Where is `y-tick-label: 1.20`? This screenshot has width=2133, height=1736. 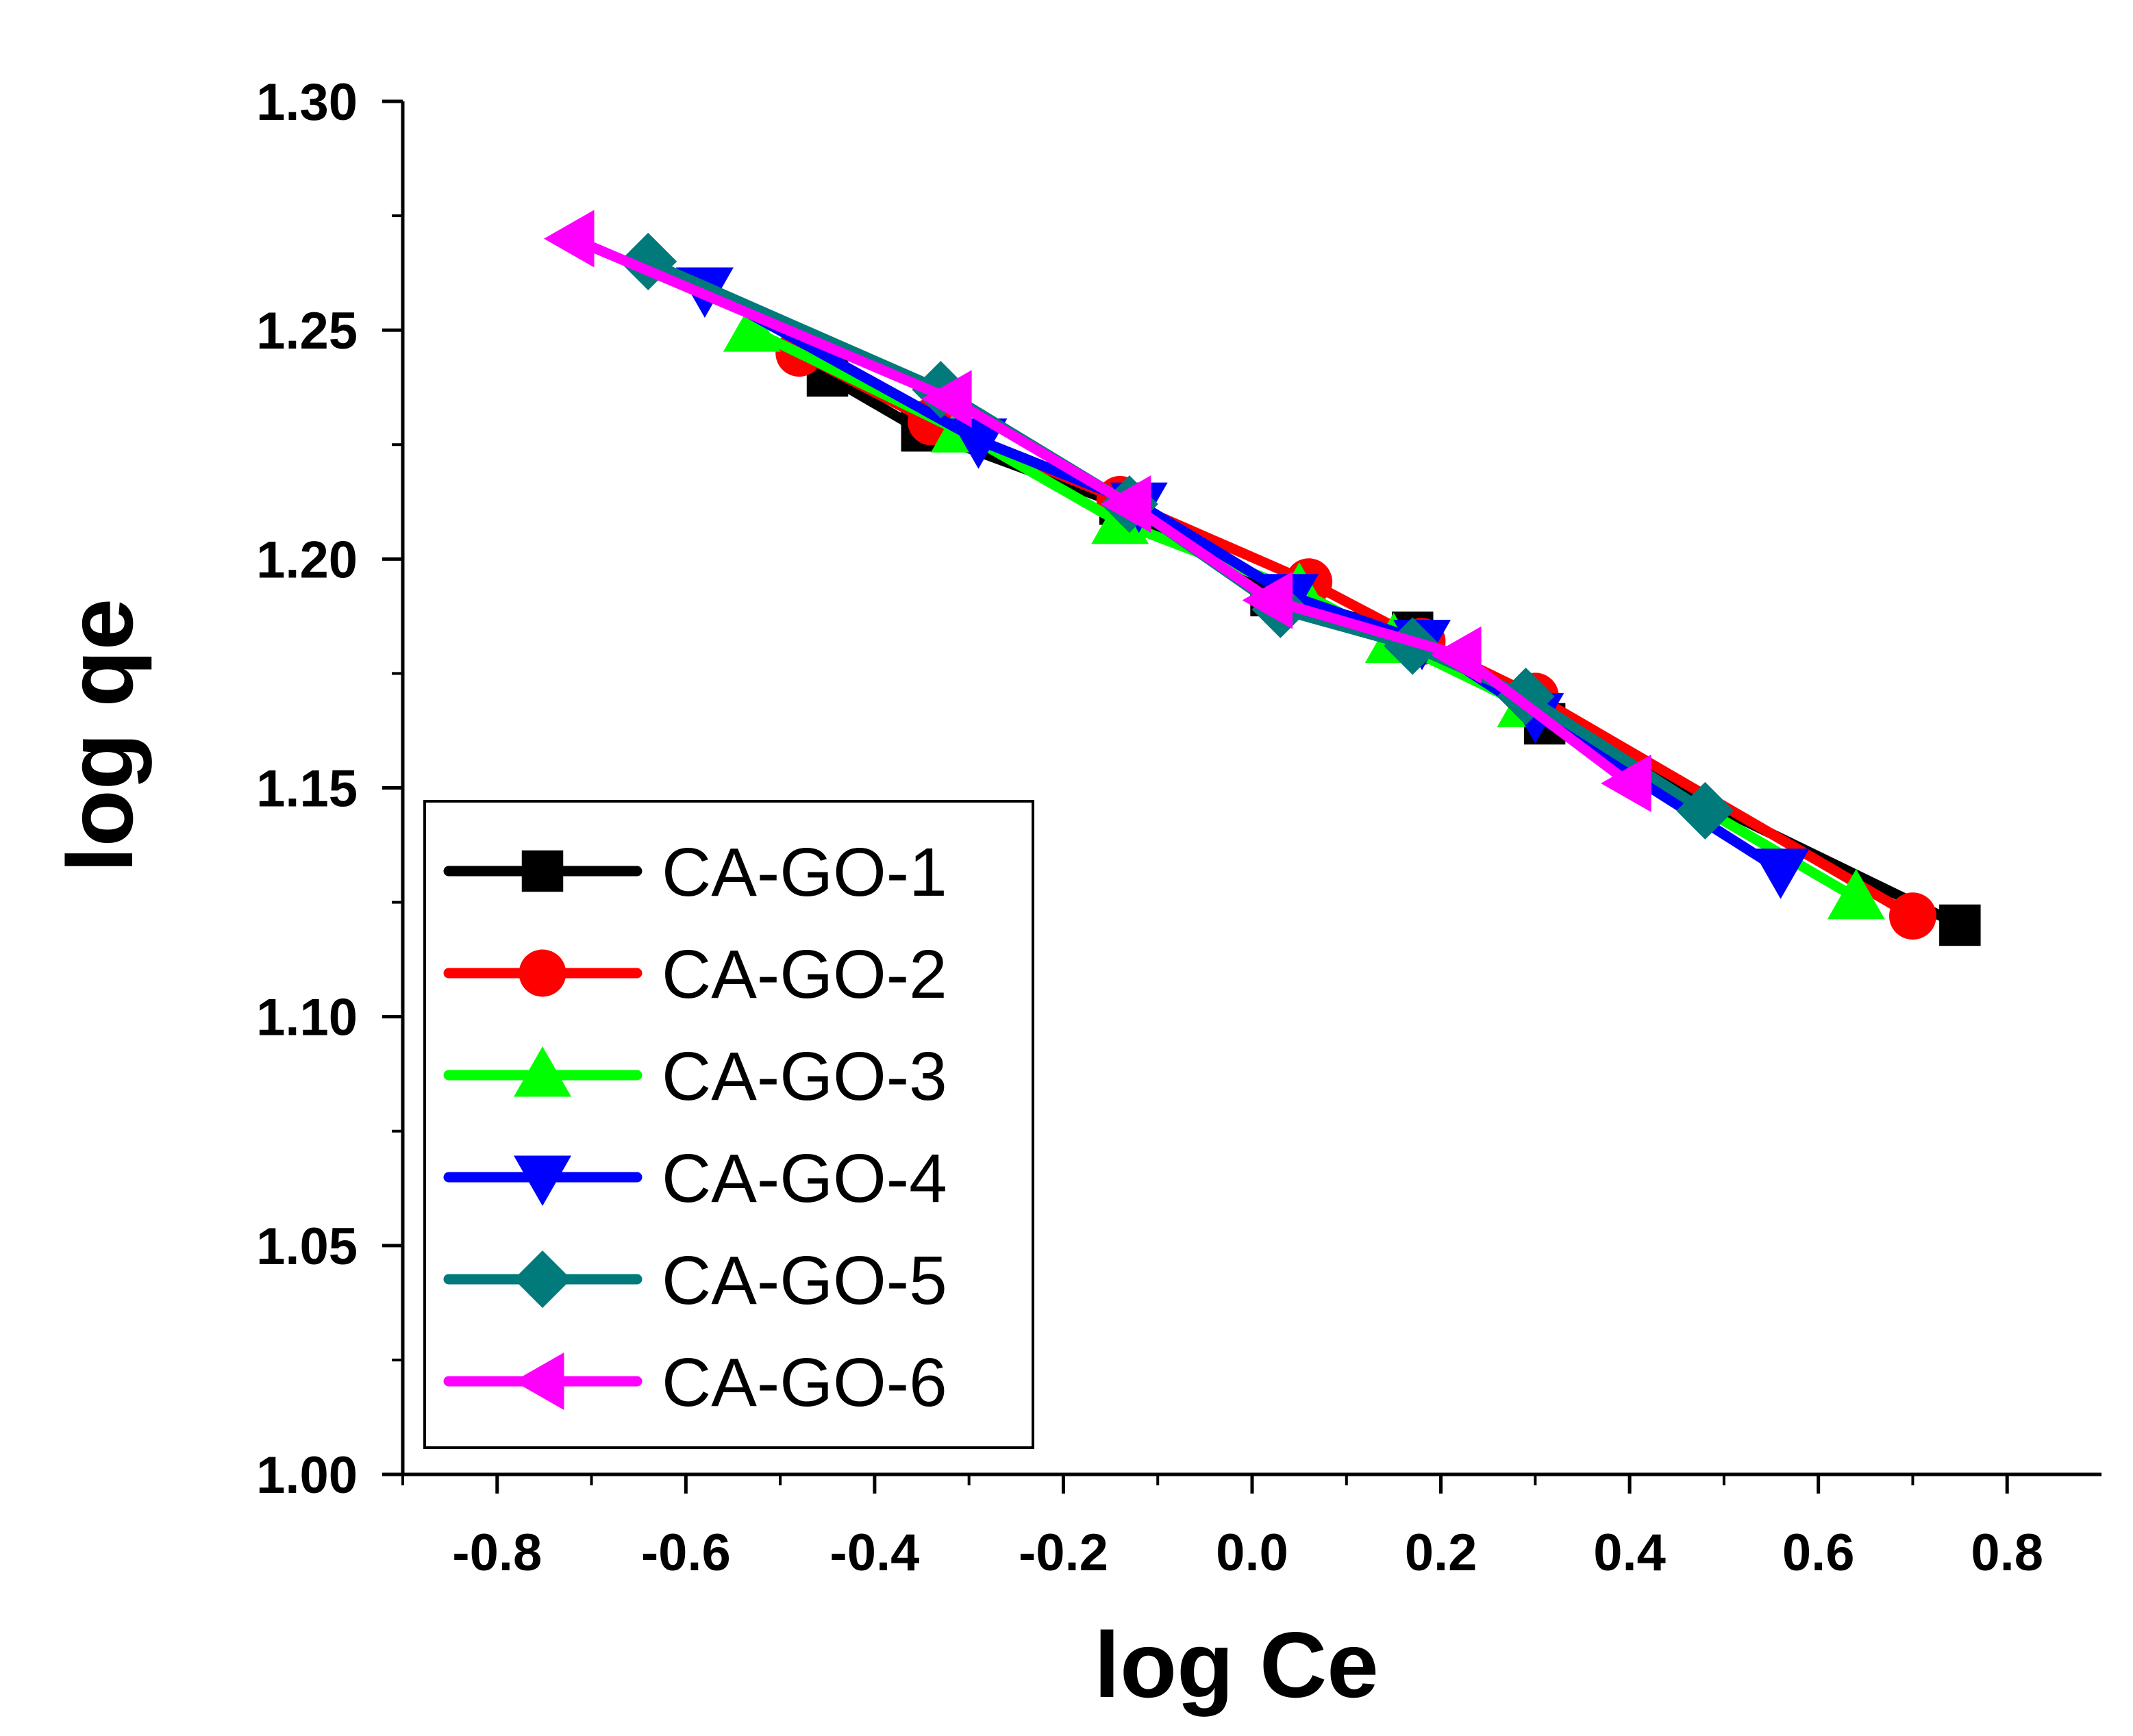
y-tick-label: 1.20 is located at coordinates (307, 560).